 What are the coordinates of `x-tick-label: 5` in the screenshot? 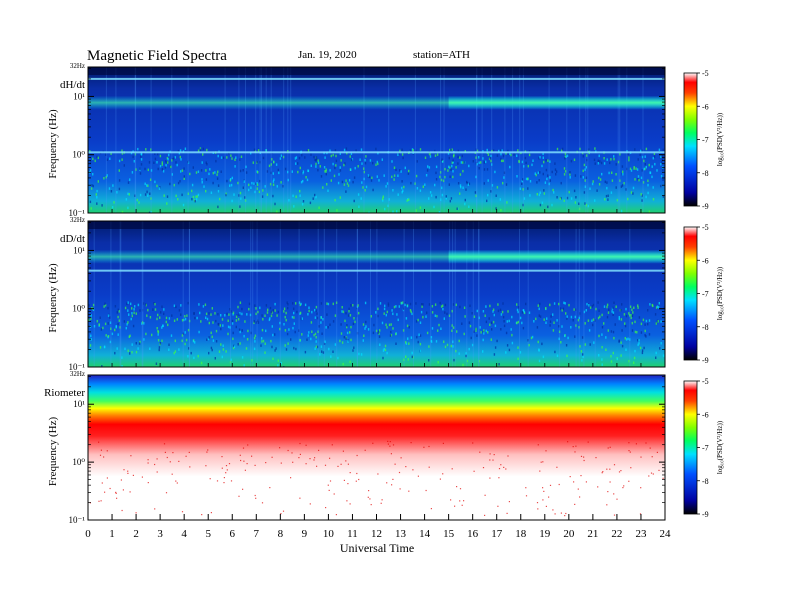 It's located at (208, 534).